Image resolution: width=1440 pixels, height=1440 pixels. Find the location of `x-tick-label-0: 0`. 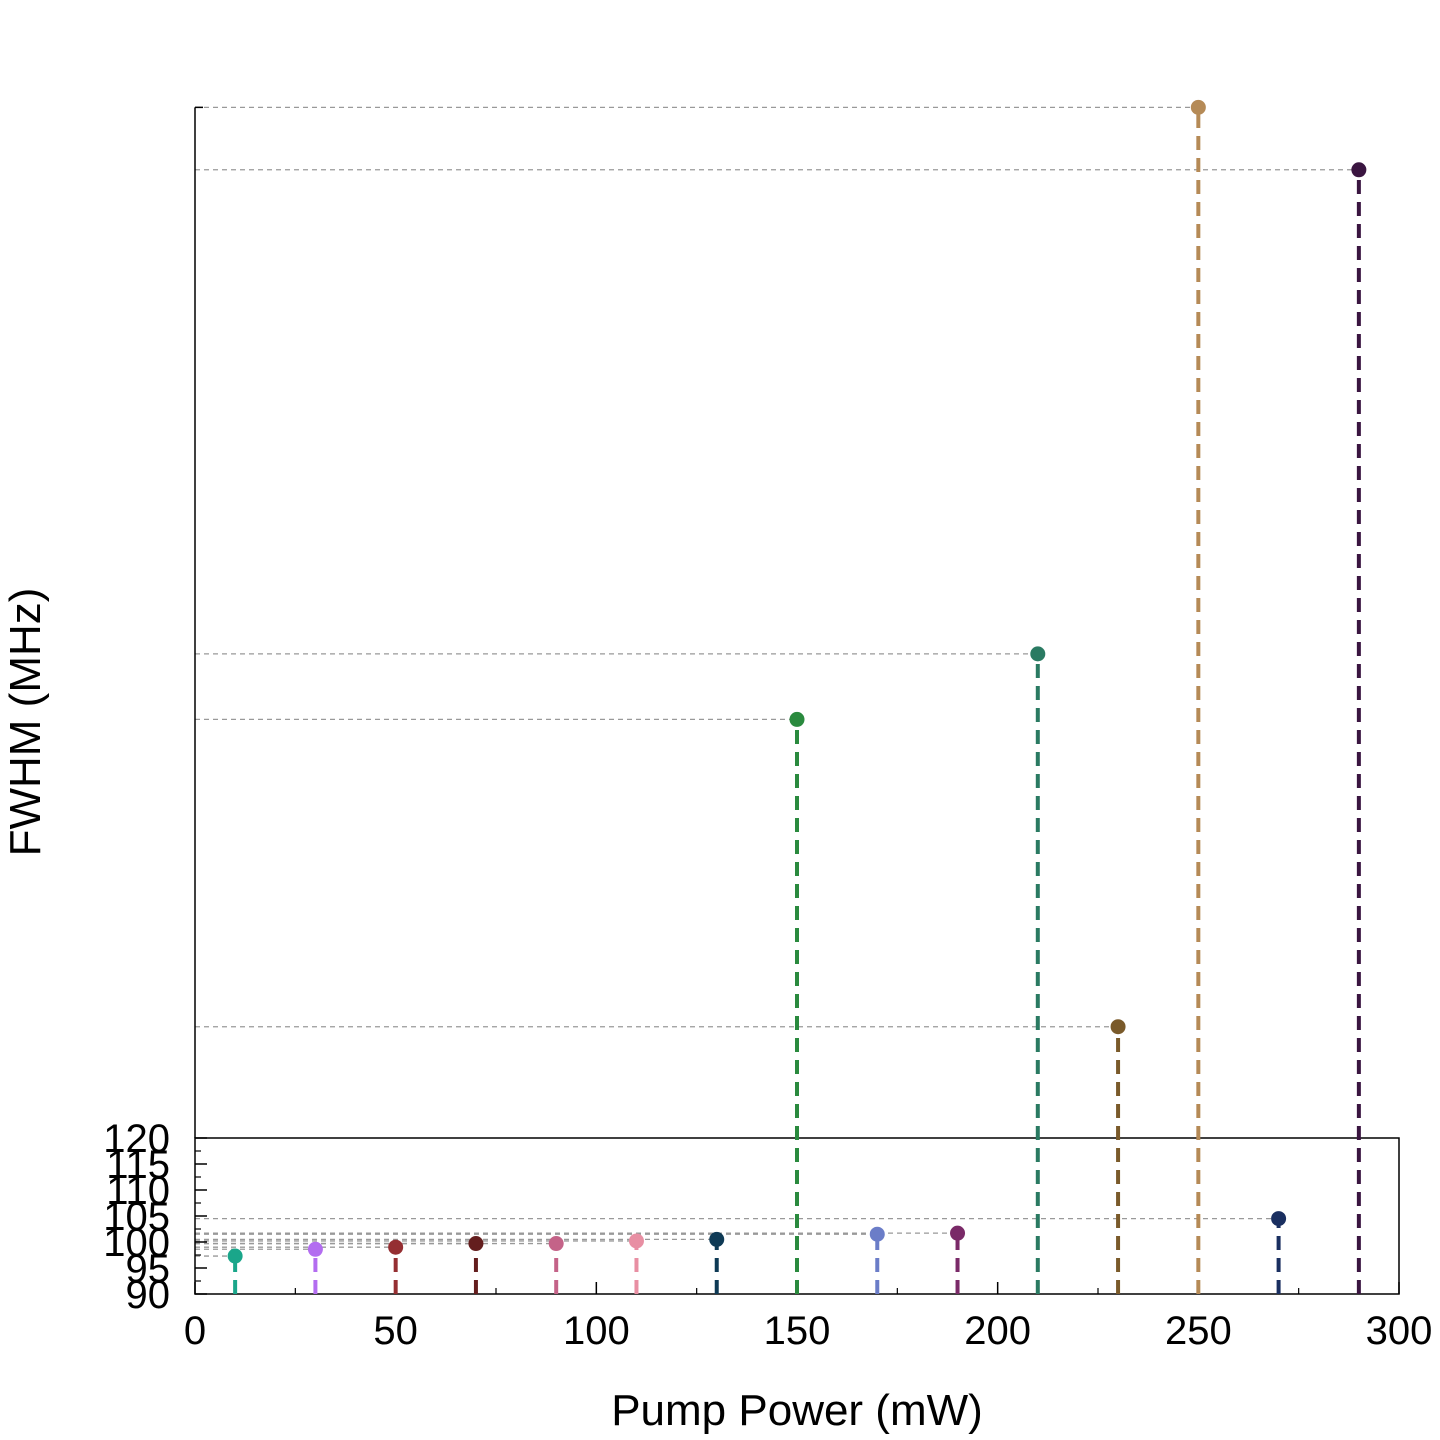

x-tick-label-0: 0 is located at coordinates (195, 1331).